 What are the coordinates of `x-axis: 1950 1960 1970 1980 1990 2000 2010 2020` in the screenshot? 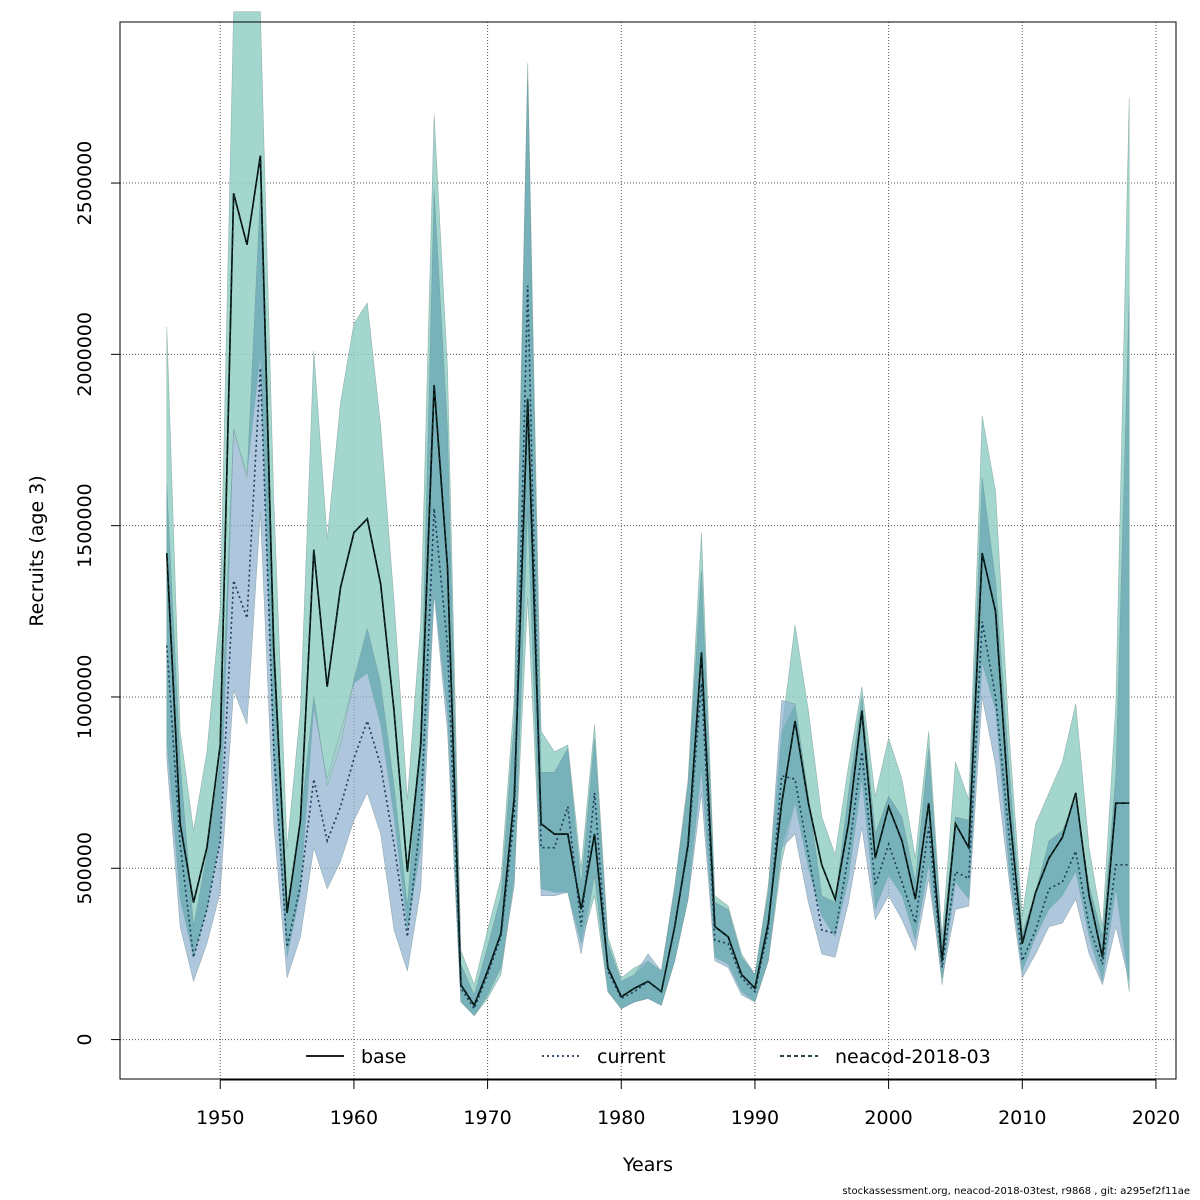 It's located at (688, 1104).